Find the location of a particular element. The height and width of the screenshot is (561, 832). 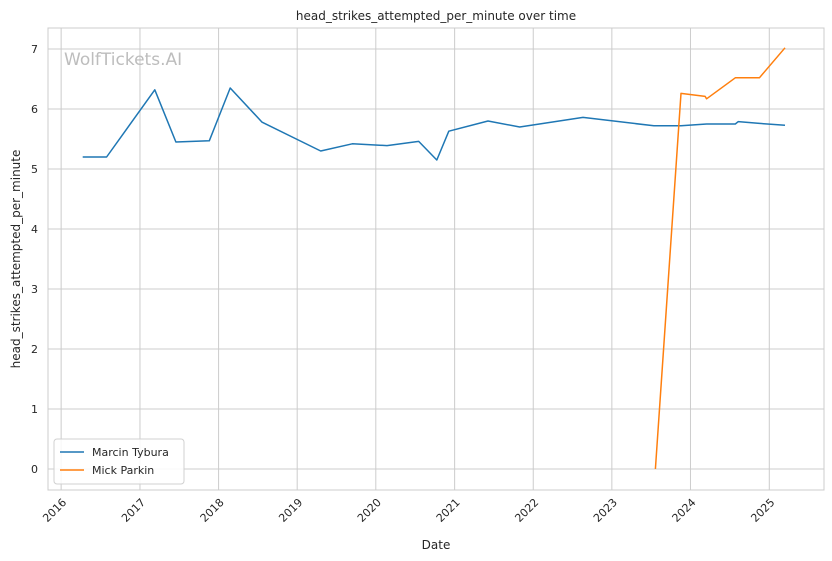

x-tick-label: 2016 is located at coordinates (54, 510).